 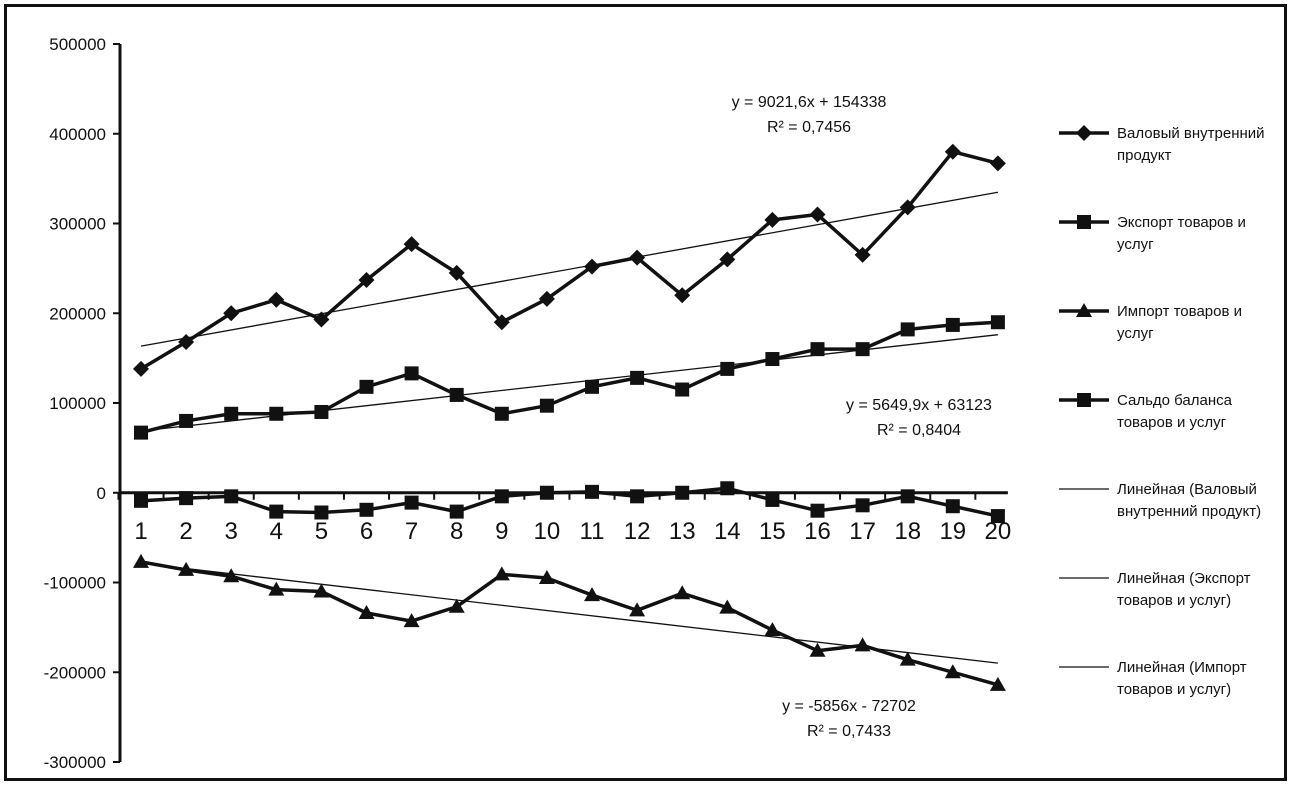 I want to click on x-tick-label: 10, so click(x=547, y=531).